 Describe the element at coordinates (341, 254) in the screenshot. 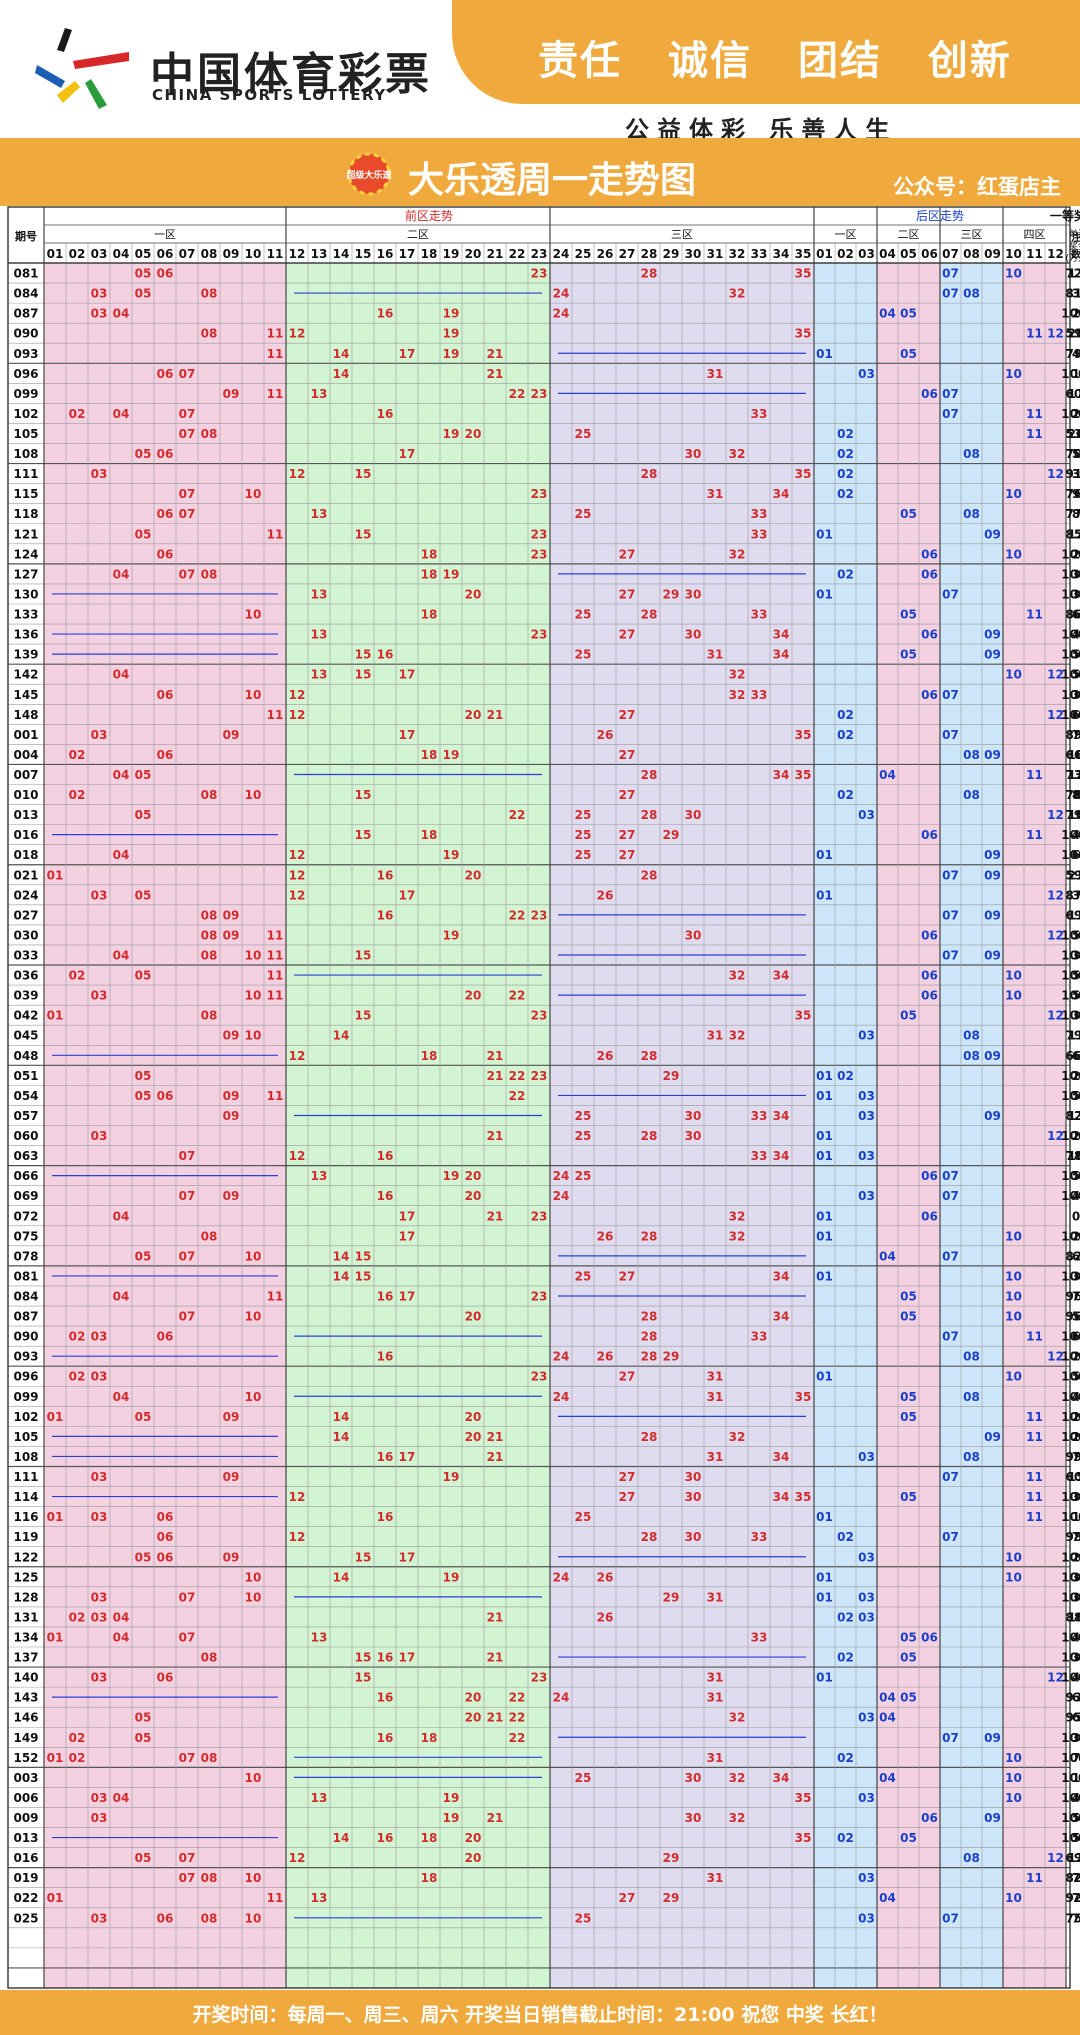

I see `front-number-label: 14` at that location.